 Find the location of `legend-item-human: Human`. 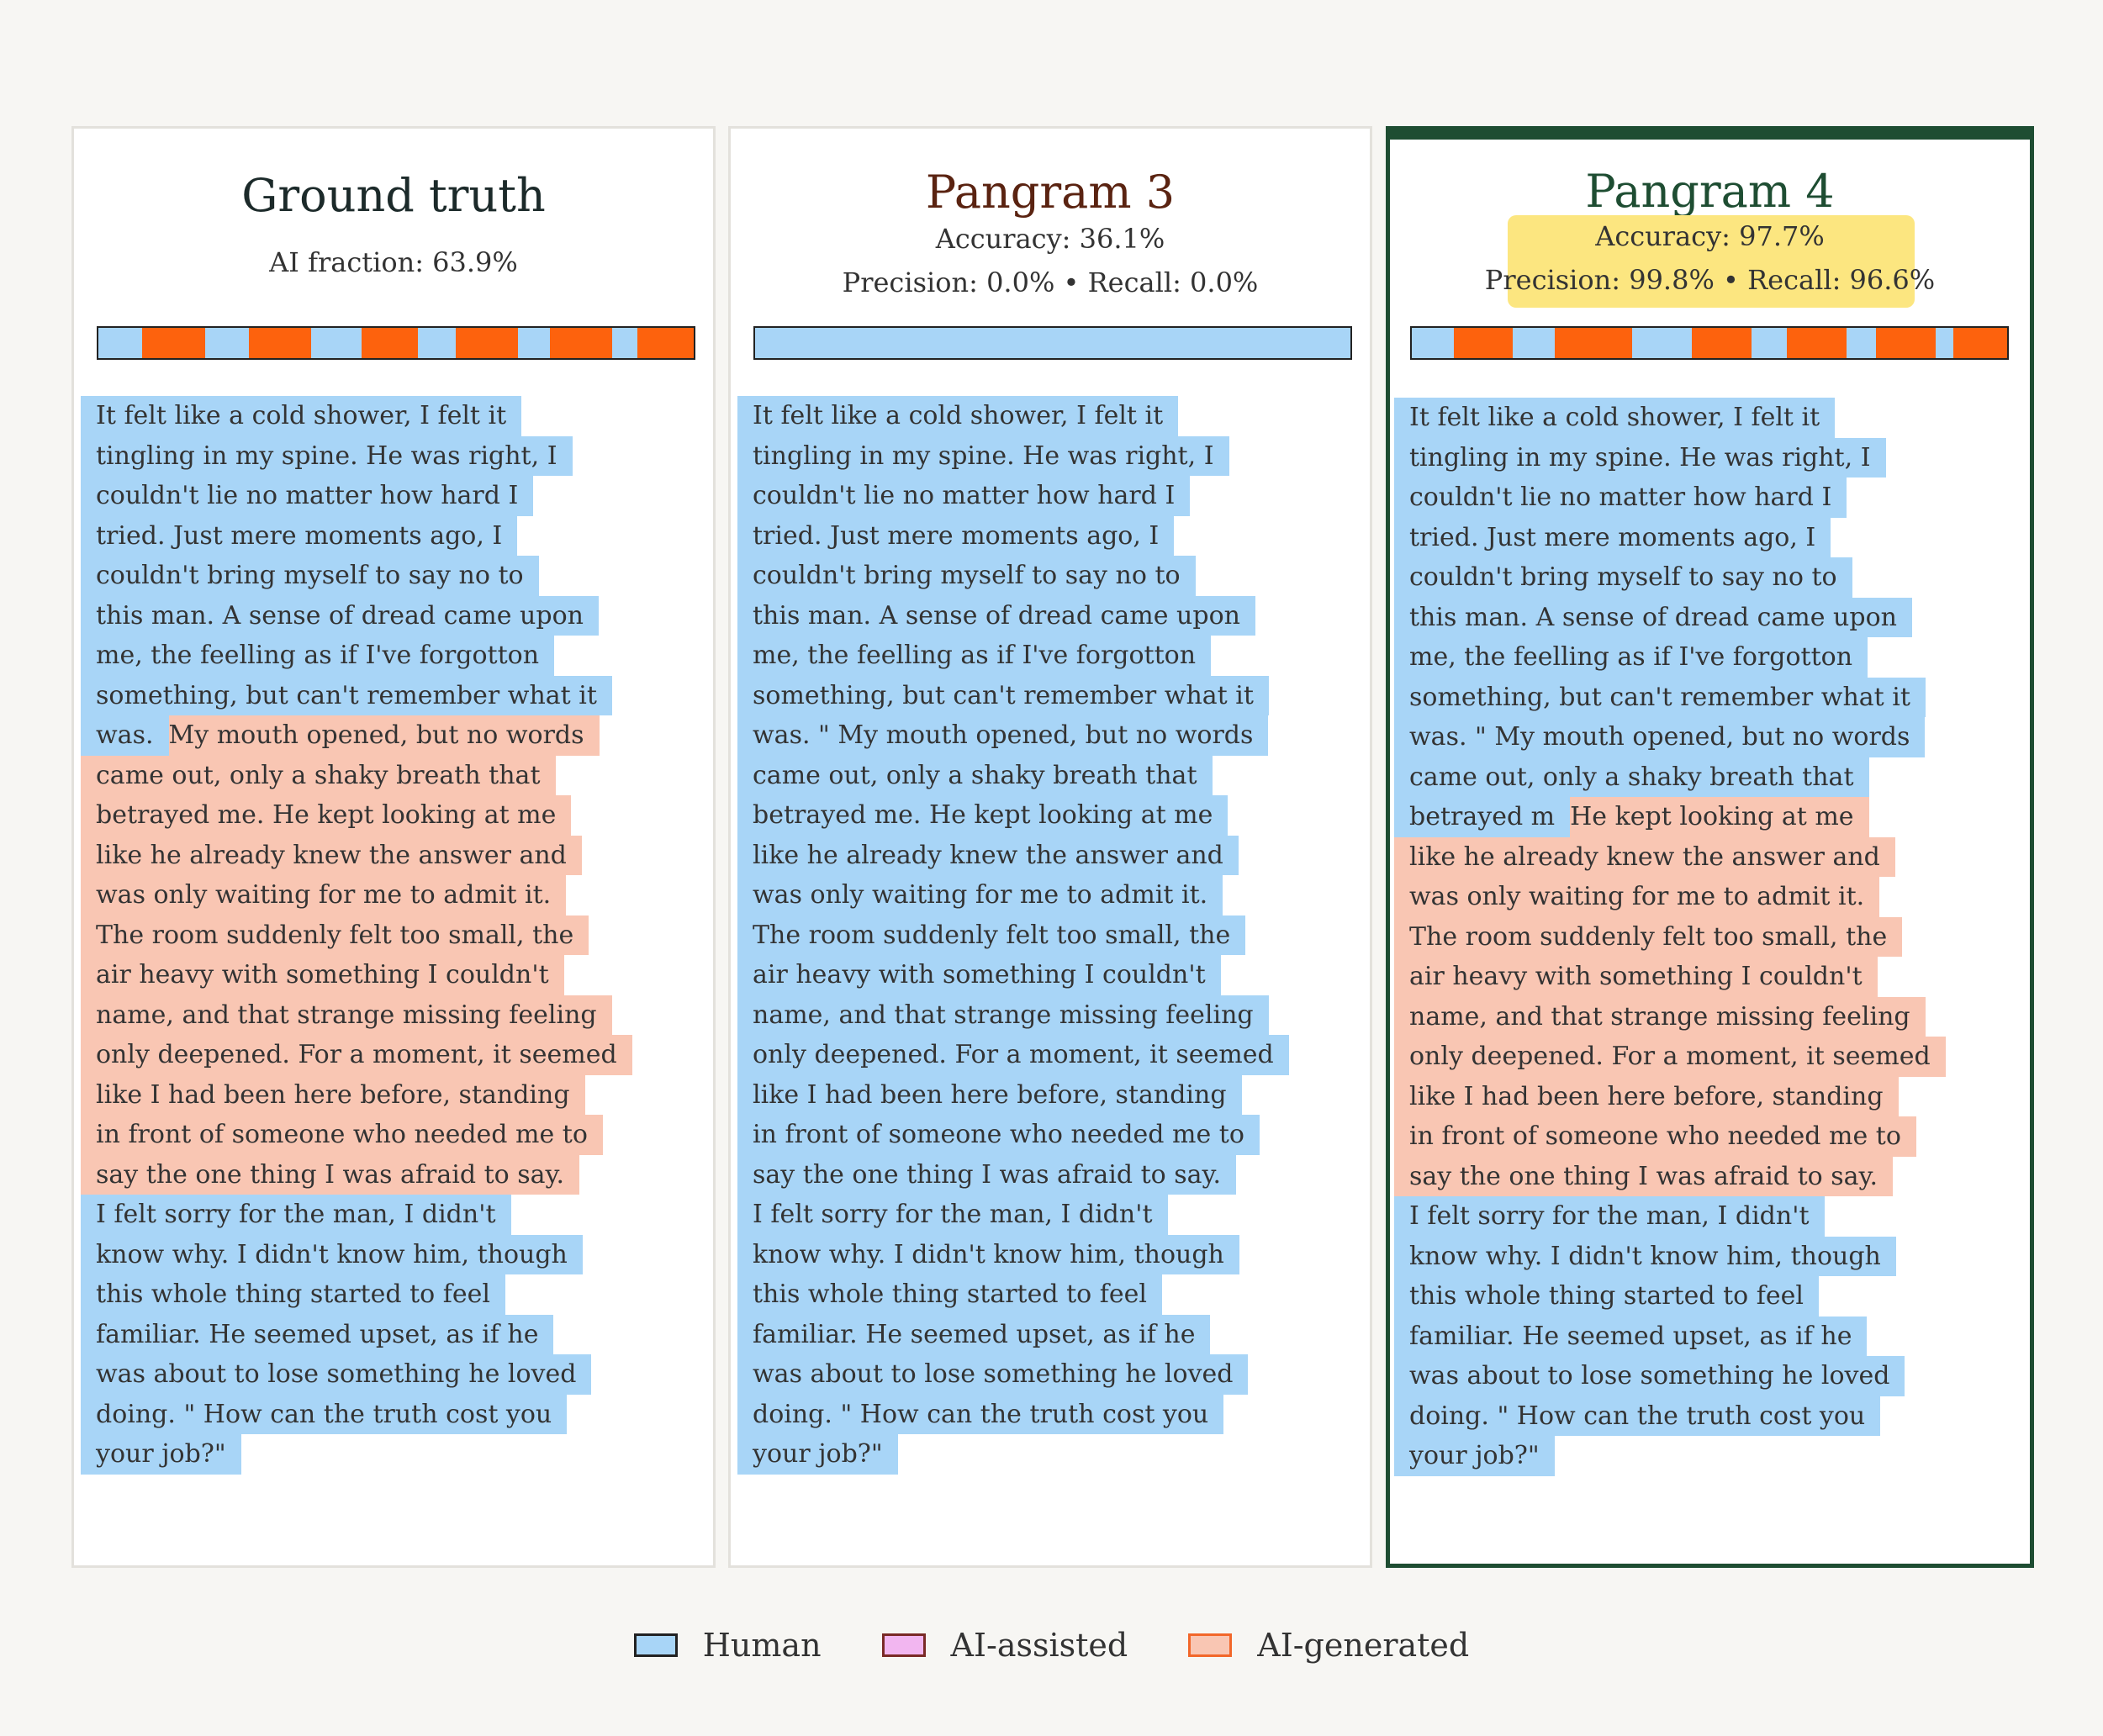

legend-item-human: Human is located at coordinates (727, 1645).